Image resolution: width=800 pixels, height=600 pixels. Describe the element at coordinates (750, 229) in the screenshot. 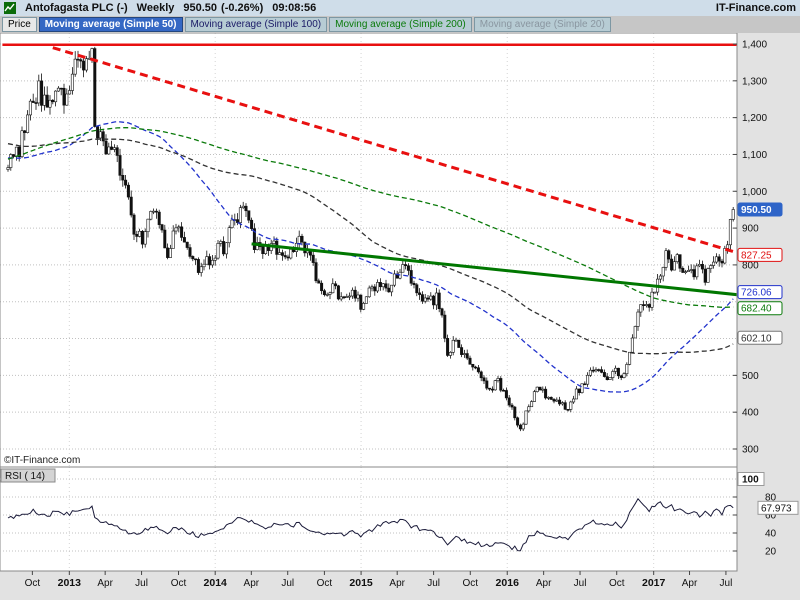

I see `price-axis-label: 900` at that location.